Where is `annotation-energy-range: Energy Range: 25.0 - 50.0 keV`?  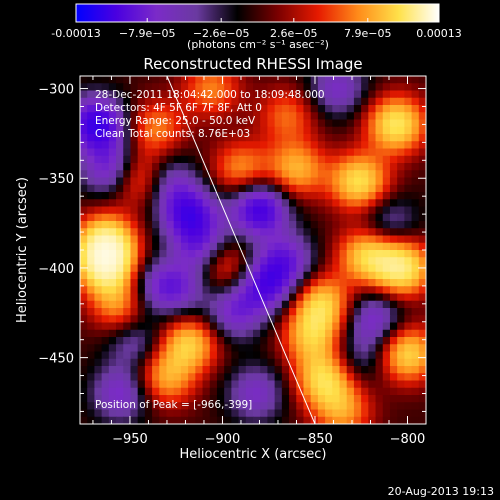 annotation-energy-range: Energy Range: 25.0 - 50.0 keV is located at coordinates (175, 121).